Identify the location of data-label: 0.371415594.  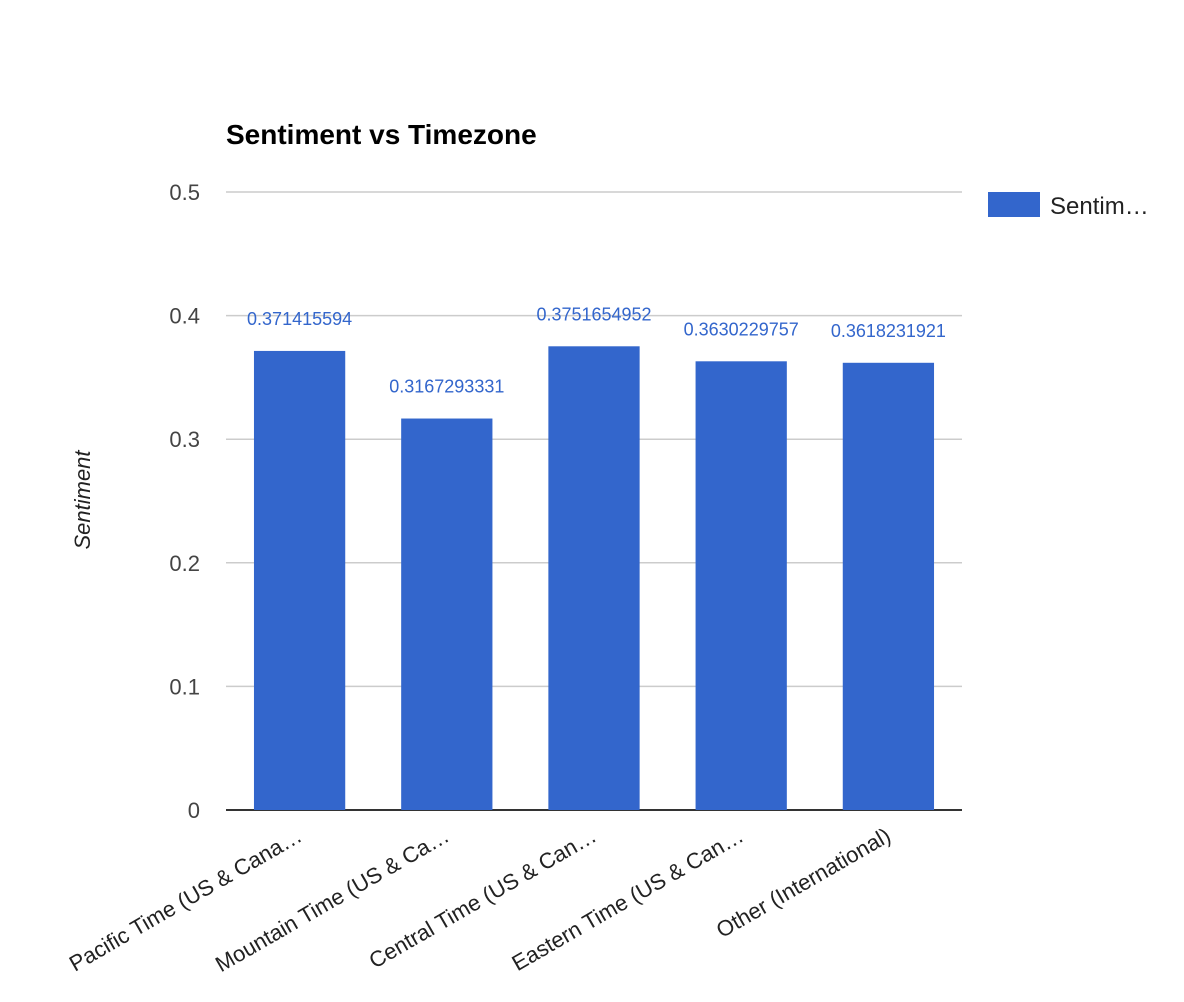
(299, 319).